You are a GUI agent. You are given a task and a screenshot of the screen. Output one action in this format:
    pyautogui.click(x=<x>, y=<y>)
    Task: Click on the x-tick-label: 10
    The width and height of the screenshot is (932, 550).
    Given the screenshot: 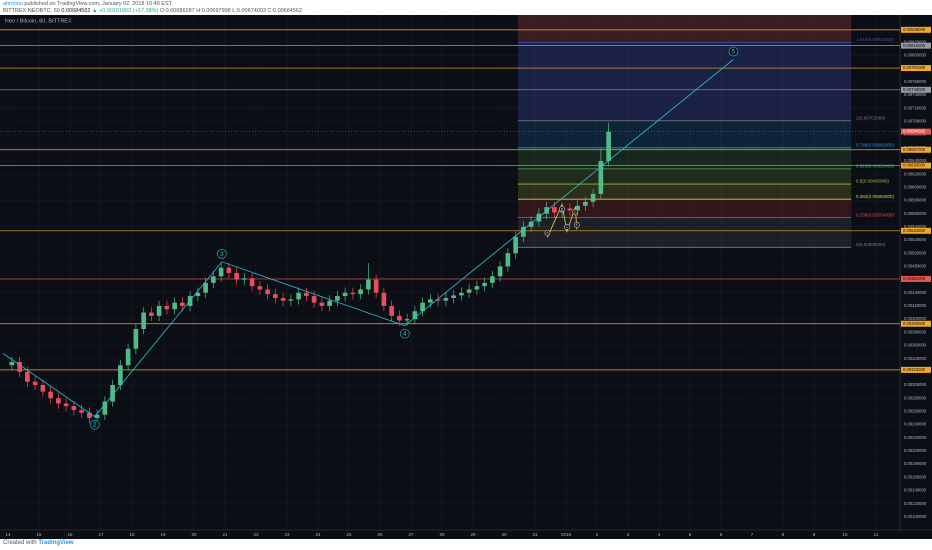 What is the action you would take?
    pyautogui.click(x=845, y=534)
    